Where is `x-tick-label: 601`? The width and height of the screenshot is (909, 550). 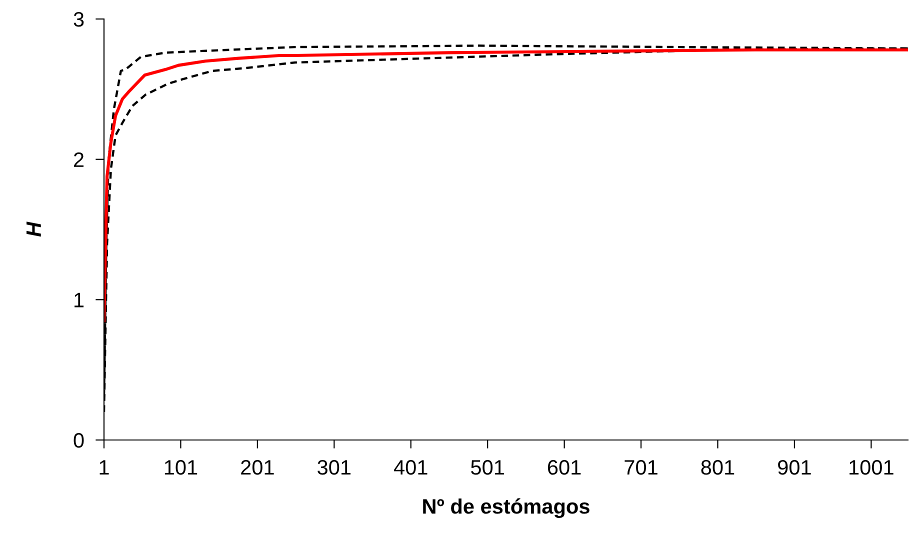
x-tick-label: 601 is located at coordinates (564, 467).